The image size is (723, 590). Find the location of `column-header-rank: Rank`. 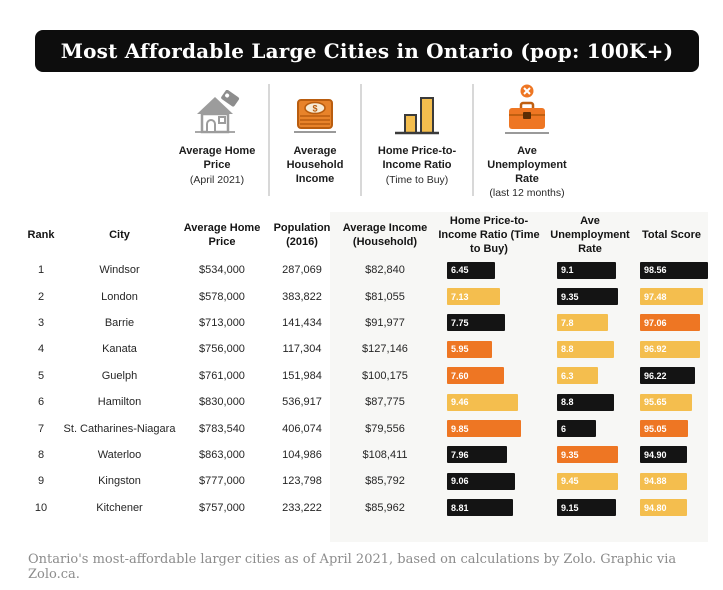

column-header-rank: Rank is located at coordinates (41, 235).